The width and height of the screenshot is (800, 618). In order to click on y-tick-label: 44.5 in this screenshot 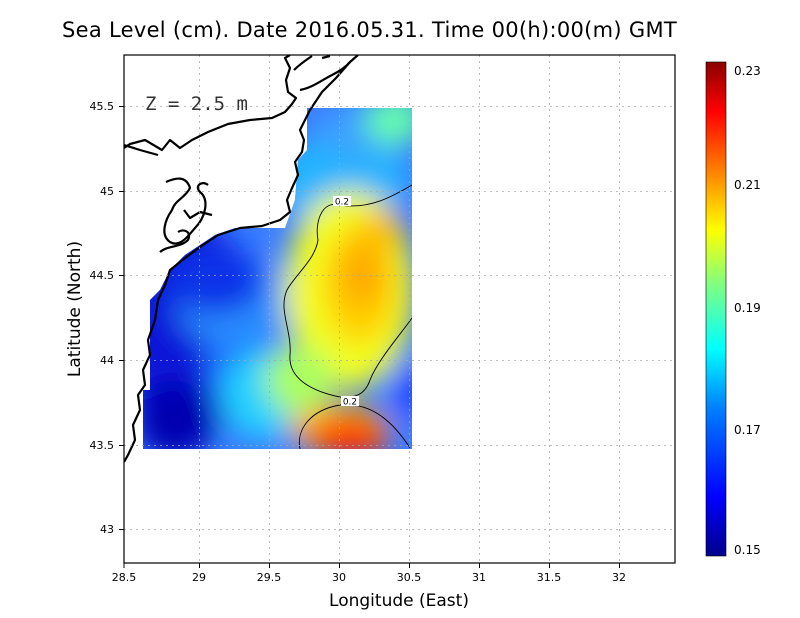, I will do `click(102, 275)`.